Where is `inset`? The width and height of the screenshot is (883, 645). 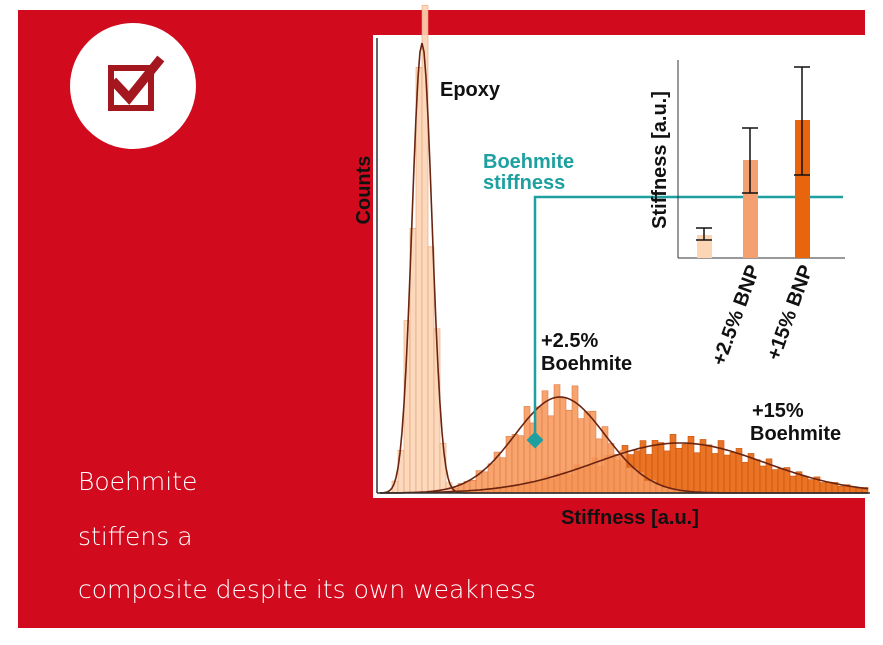 inset is located at coordinates (761, 159).